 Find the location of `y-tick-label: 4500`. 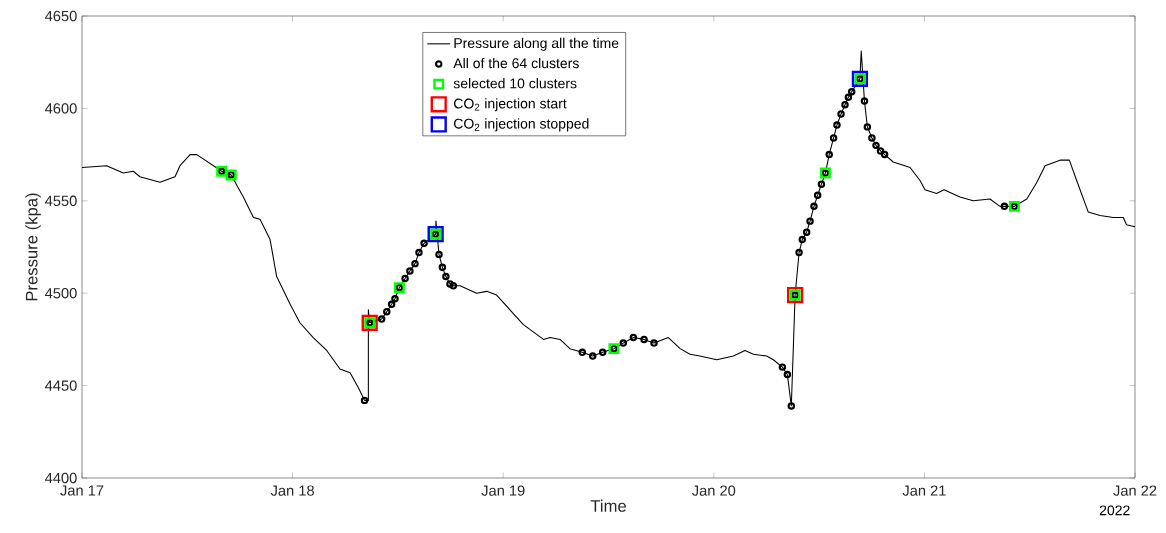

y-tick-label: 4500 is located at coordinates (61, 293).